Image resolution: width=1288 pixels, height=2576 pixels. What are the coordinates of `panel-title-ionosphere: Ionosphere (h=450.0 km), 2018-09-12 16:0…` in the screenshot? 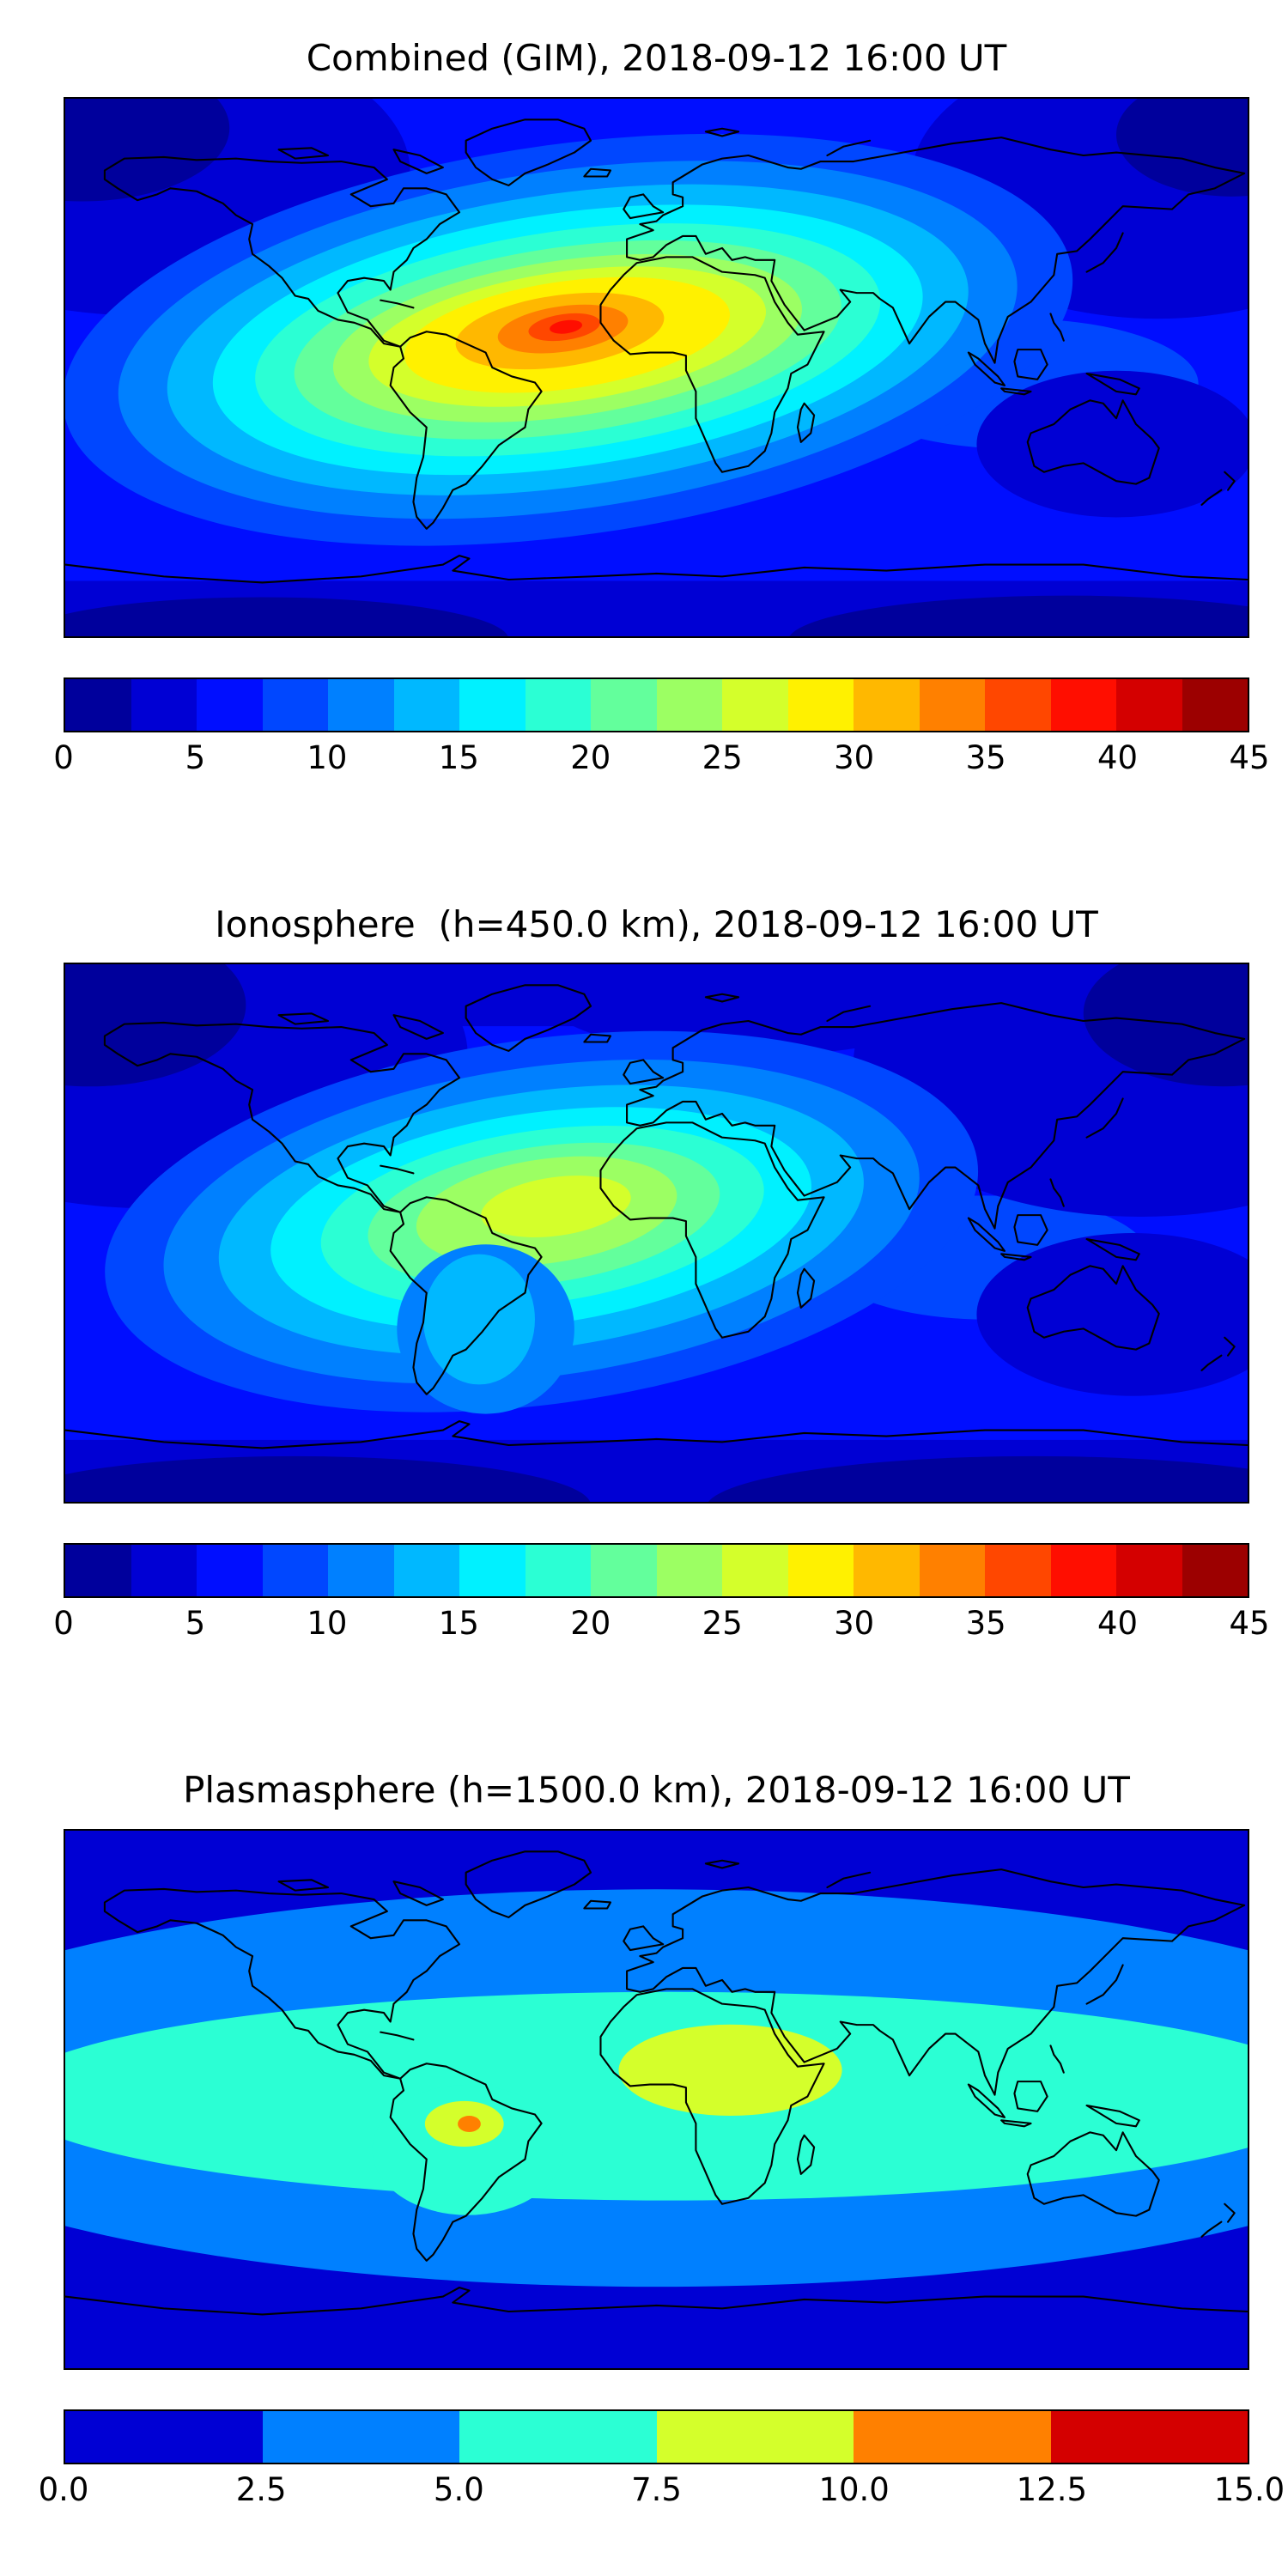 It's located at (656, 924).